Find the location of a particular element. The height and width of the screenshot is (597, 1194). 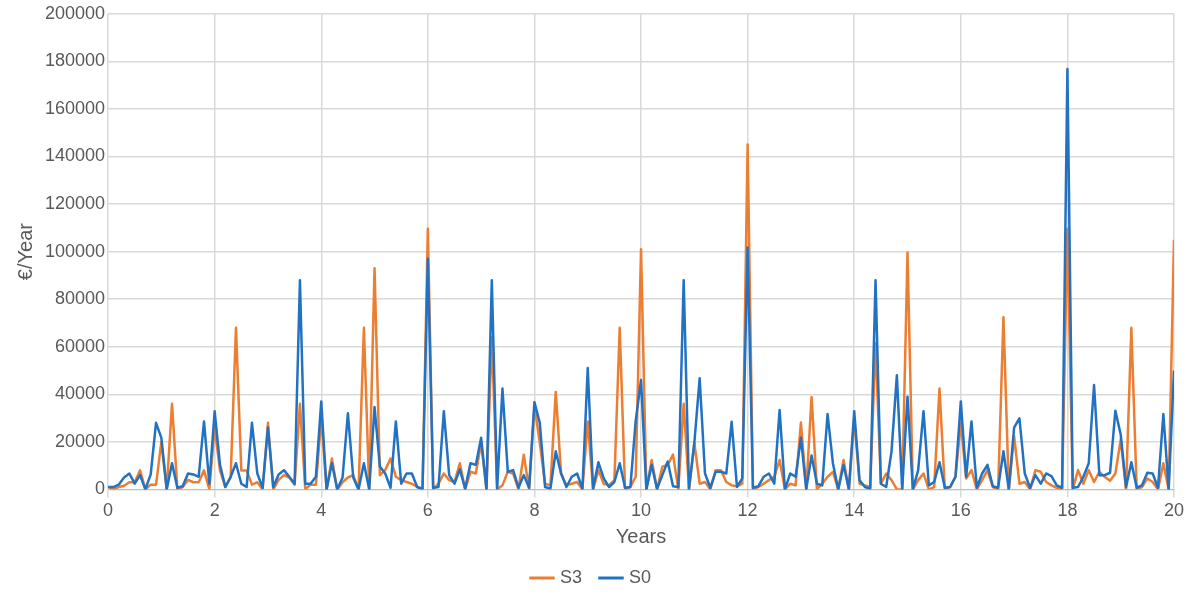

y-tick-label: 60000 is located at coordinates (80, 345).